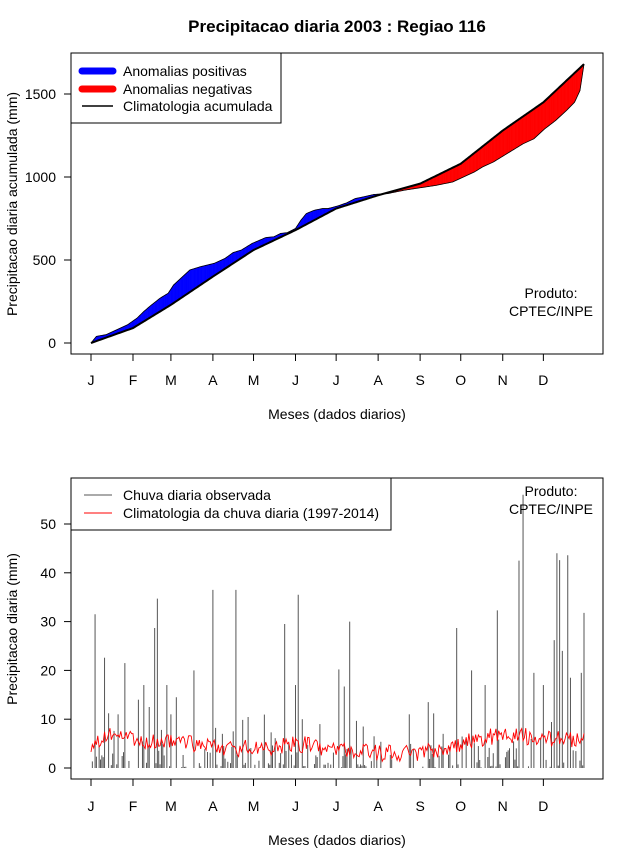 This screenshot has width=640, height=850. What do you see at coordinates (551, 311) in the screenshot?
I see `credit-line-2: CPTEC/INPE` at bounding box center [551, 311].